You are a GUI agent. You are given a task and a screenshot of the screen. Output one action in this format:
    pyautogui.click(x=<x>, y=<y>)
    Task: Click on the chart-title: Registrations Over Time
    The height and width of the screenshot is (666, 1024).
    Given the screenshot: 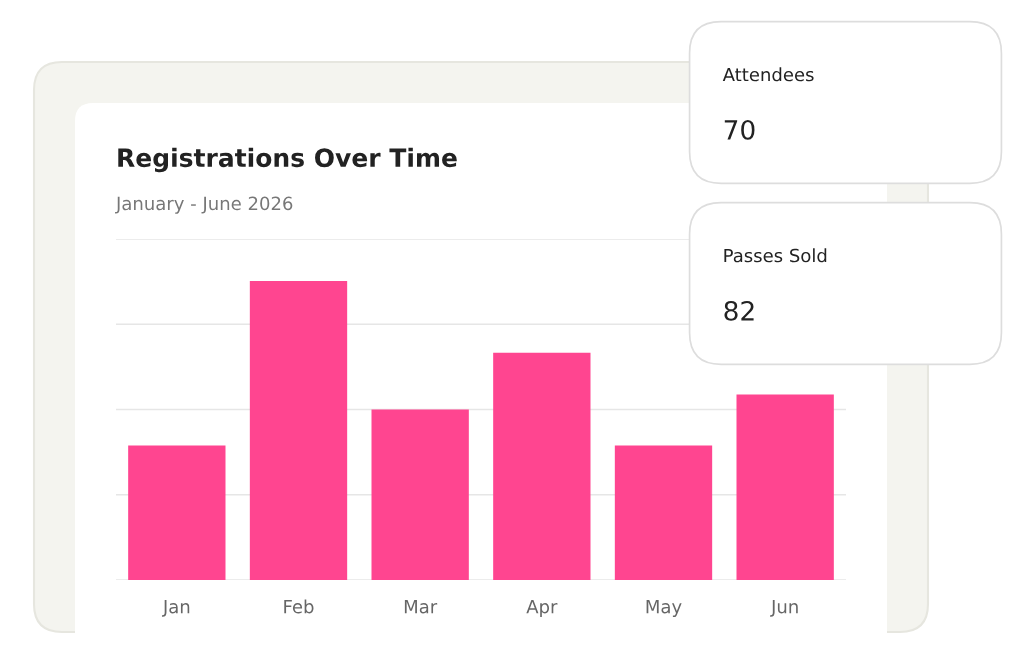 What is the action you would take?
    pyautogui.click(x=287, y=160)
    